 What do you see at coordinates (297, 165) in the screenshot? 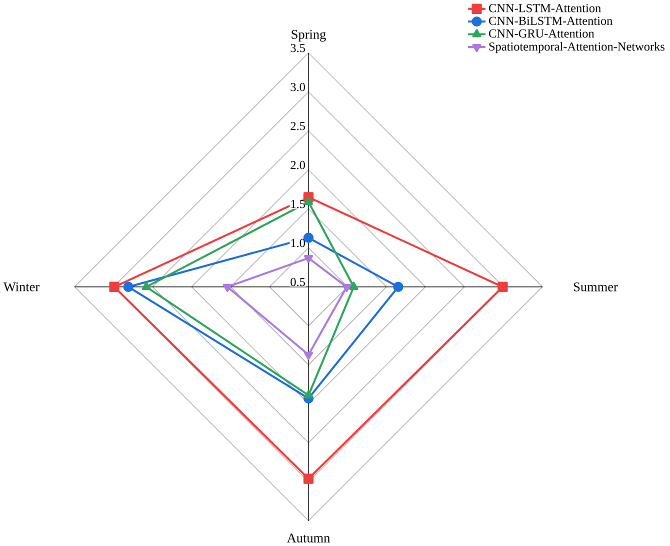
I see `y-tick-label: 2.0` at bounding box center [297, 165].